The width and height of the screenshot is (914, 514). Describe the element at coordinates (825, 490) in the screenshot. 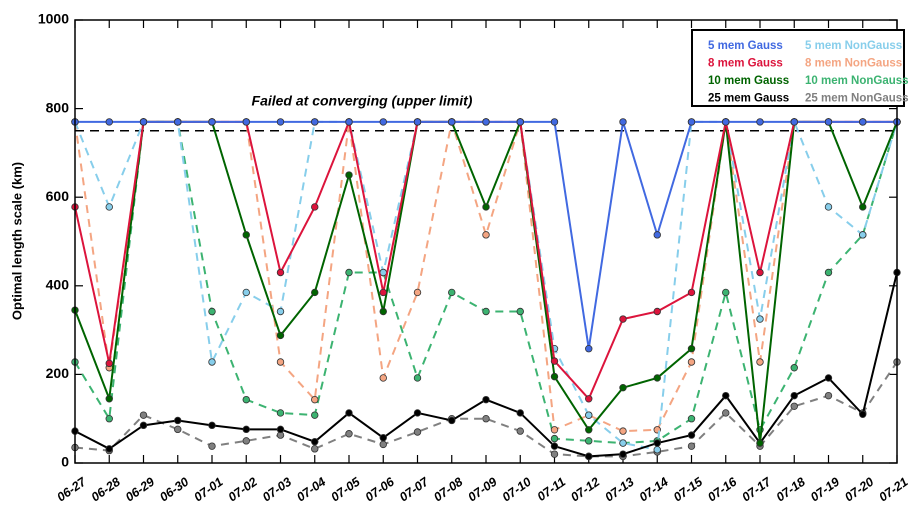

I see `x-tick-label: 07-19` at that location.